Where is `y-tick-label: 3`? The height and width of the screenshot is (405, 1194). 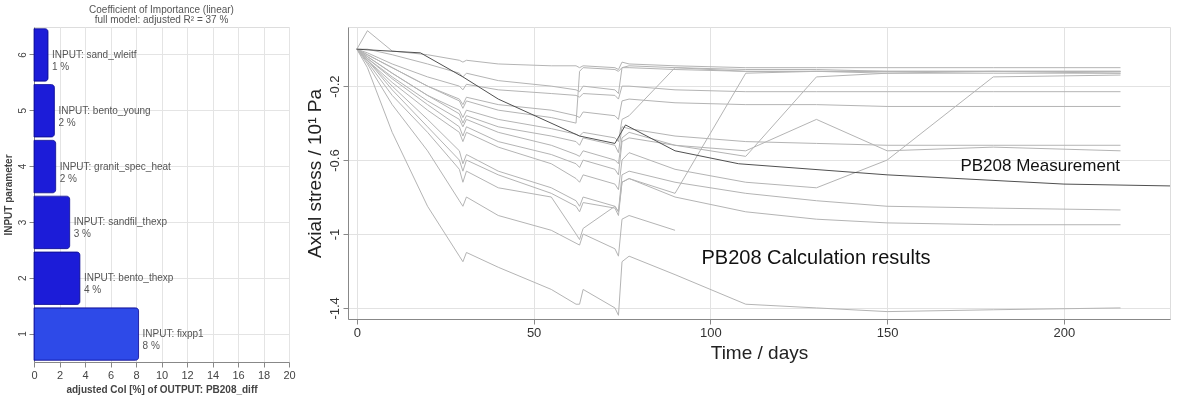 y-tick-label: 3 is located at coordinates (22, 222).